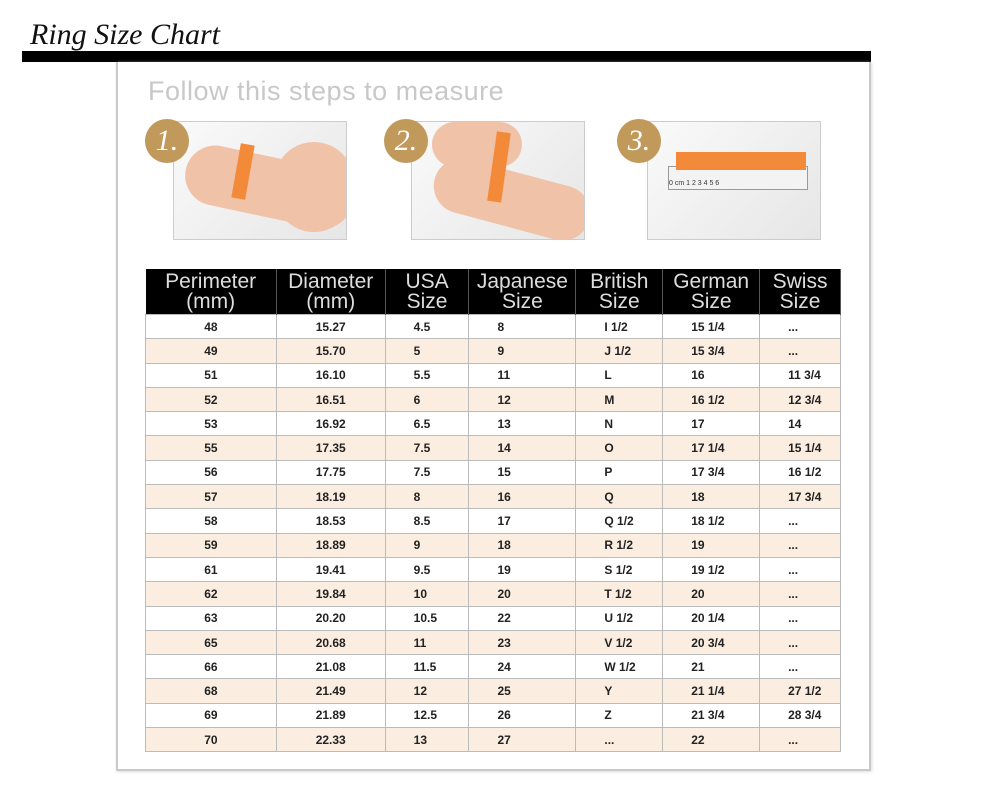  What do you see at coordinates (331, 281) in the screenshot?
I see `column-header-line: Diameter` at bounding box center [331, 281].